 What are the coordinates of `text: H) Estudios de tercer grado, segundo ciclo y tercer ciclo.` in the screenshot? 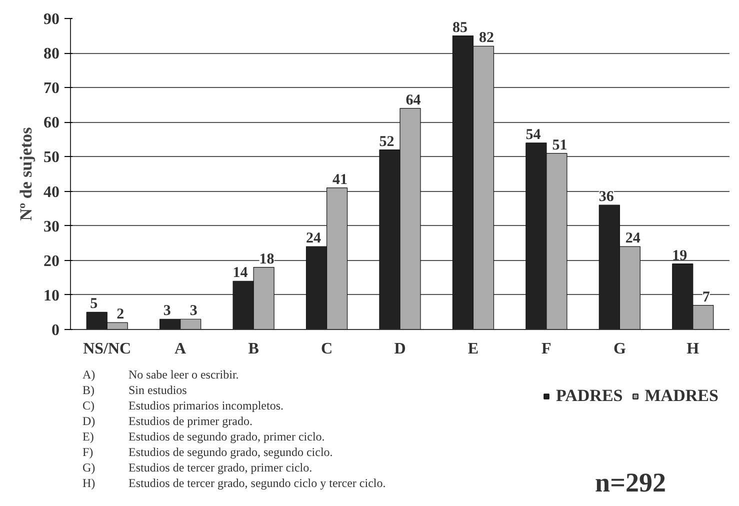 It's located at (234, 483).